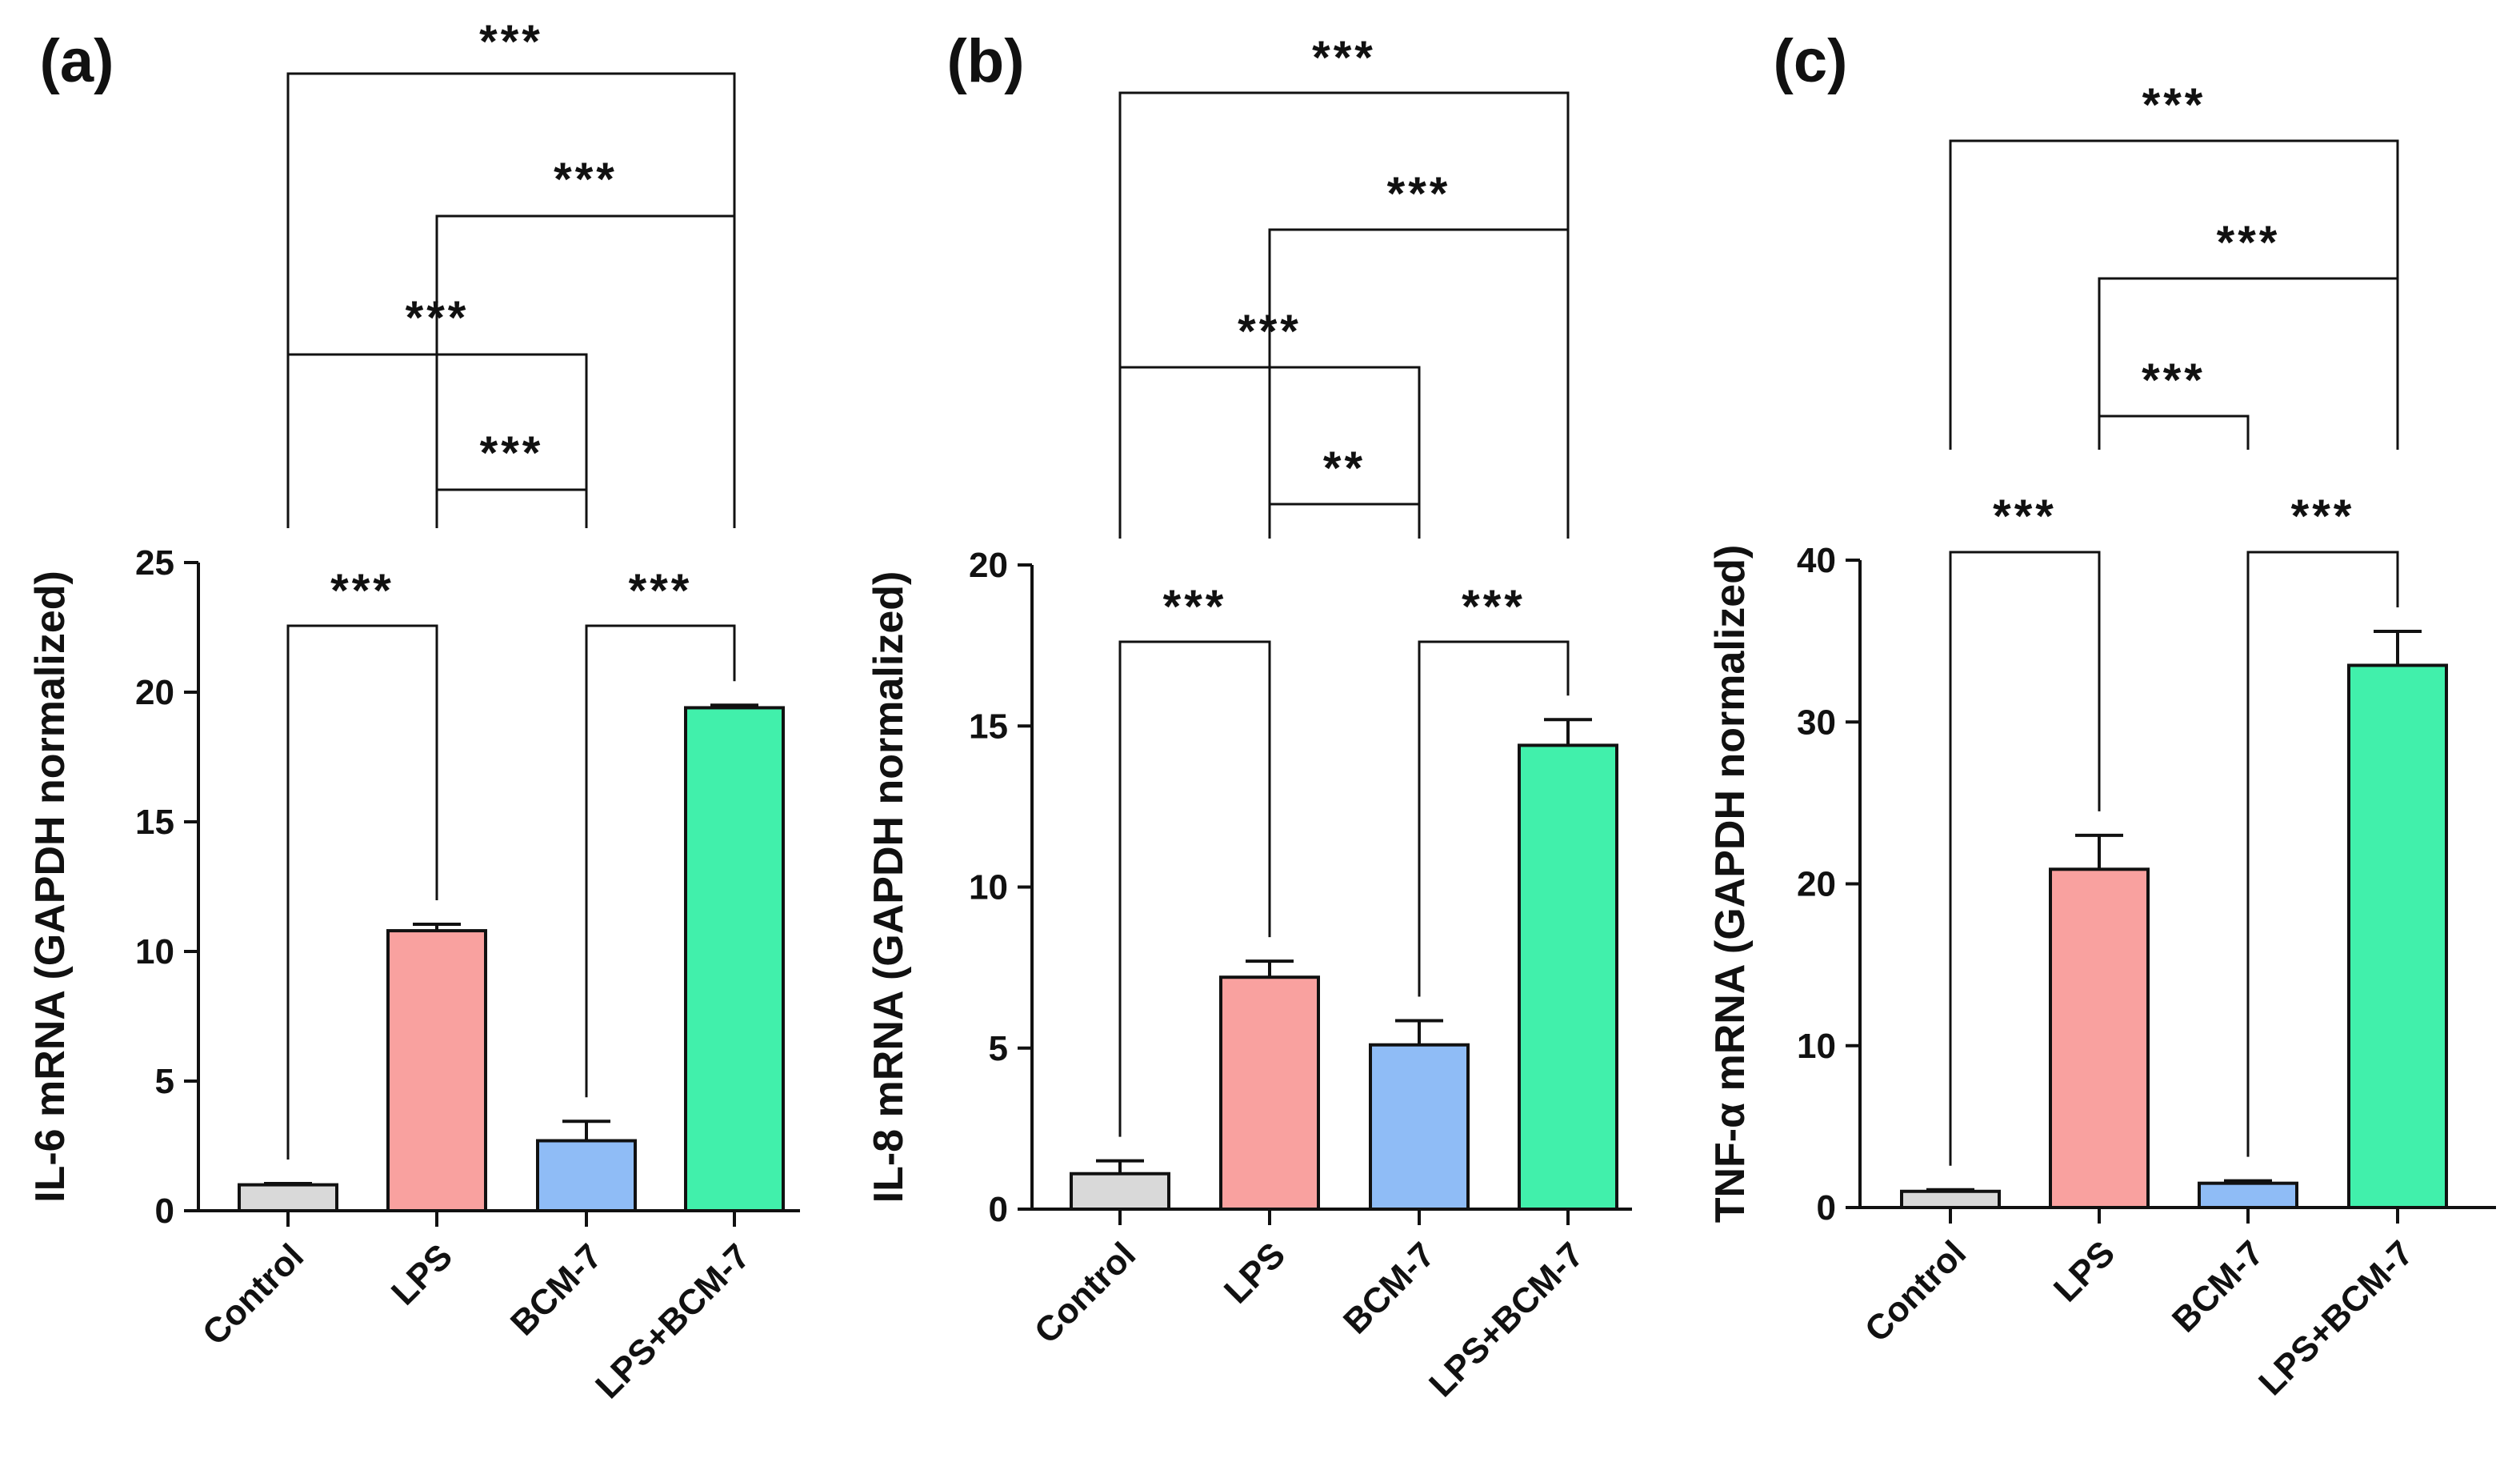 Image resolution: width=2520 pixels, height=1470 pixels. Describe the element at coordinates (154, 563) in the screenshot. I see `y-tick-label: 25` at that location.